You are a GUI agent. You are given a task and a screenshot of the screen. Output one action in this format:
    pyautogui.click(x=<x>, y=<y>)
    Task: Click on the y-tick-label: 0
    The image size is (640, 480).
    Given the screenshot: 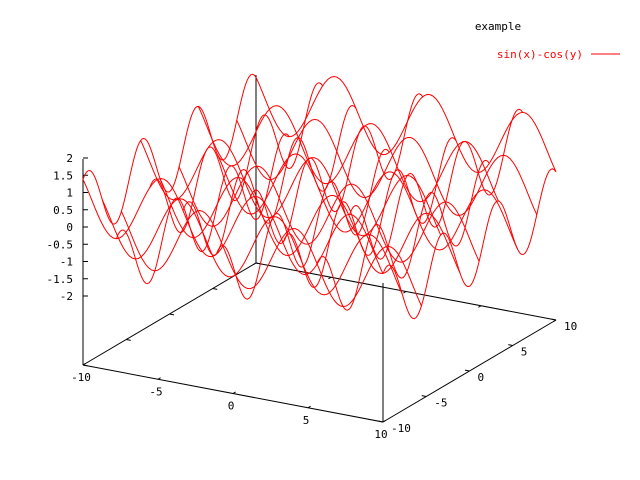 What is the action you would take?
    pyautogui.click(x=481, y=377)
    